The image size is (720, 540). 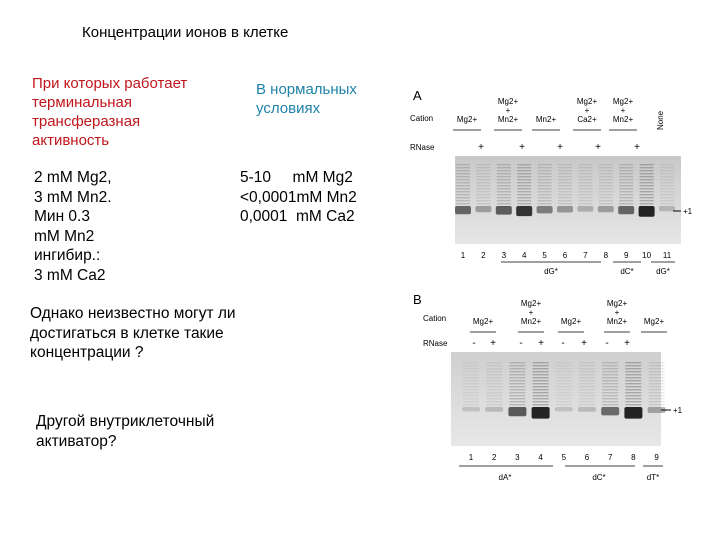 What do you see at coordinates (587, 110) in the screenshot?
I see `panel-a-cation-4: Mg2+ + Ca2+` at bounding box center [587, 110].